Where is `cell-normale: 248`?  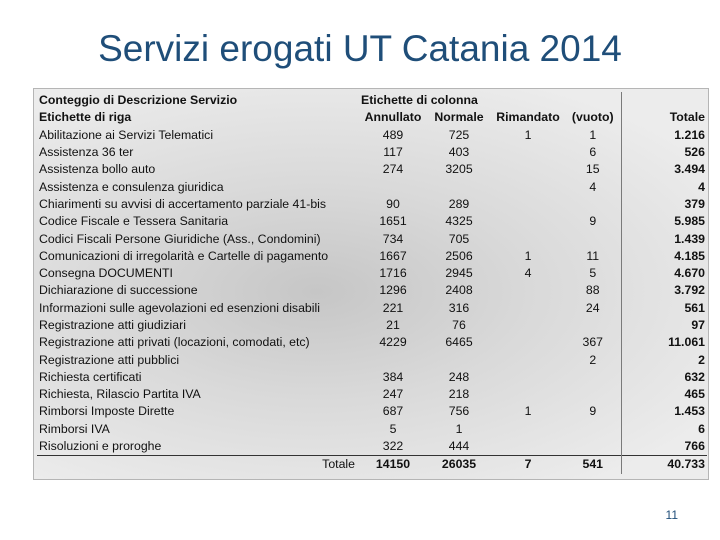 cell-normale: 248 is located at coordinates (459, 376).